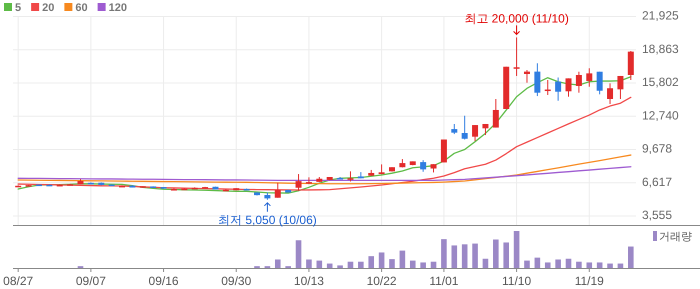  What do you see at coordinates (18, 281) in the screenshot?
I see `x-tick-label: 08/27` at bounding box center [18, 281].